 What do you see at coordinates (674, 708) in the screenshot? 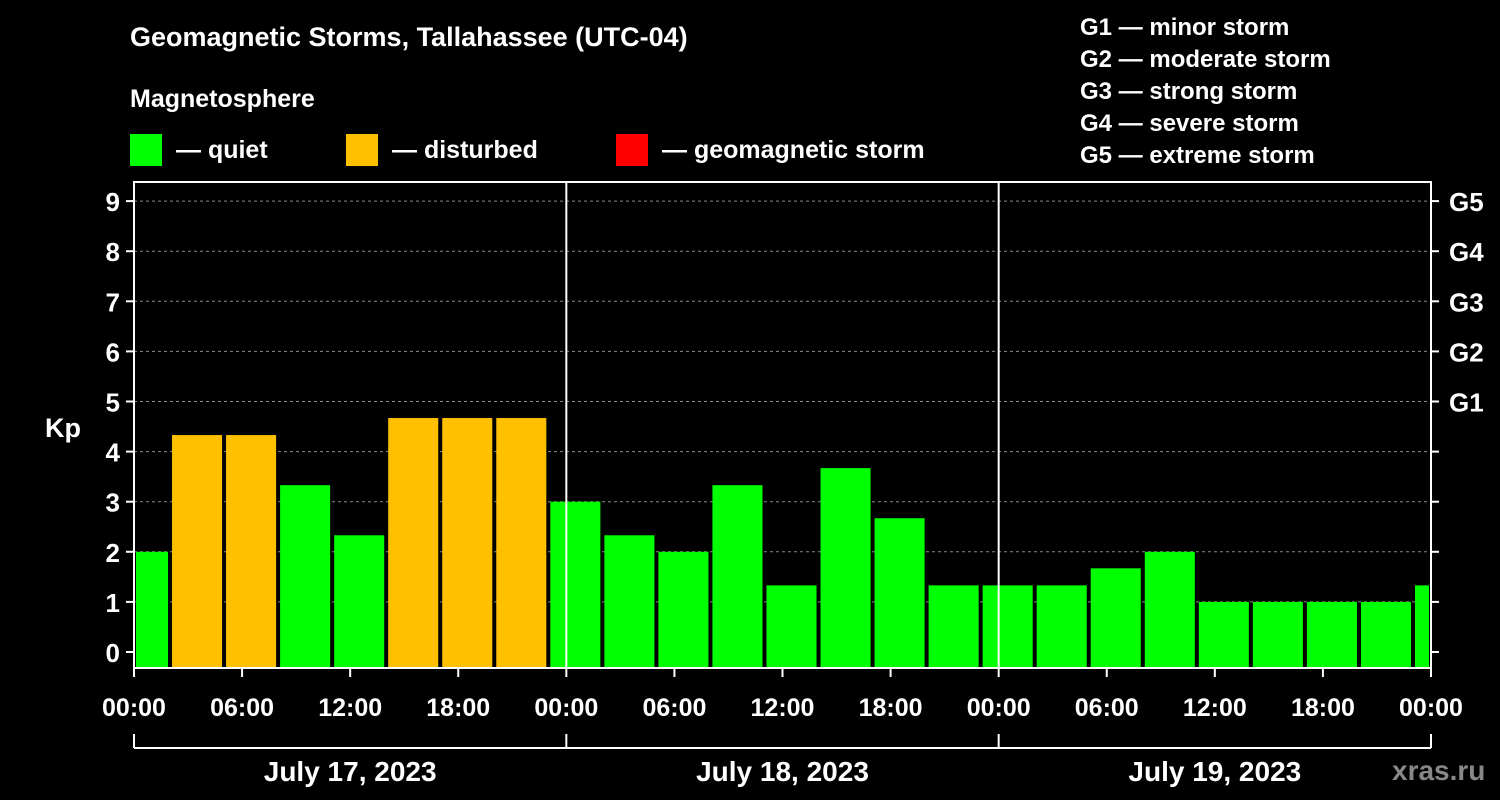
I see `x-tick-label-5: 06:00` at bounding box center [674, 708].